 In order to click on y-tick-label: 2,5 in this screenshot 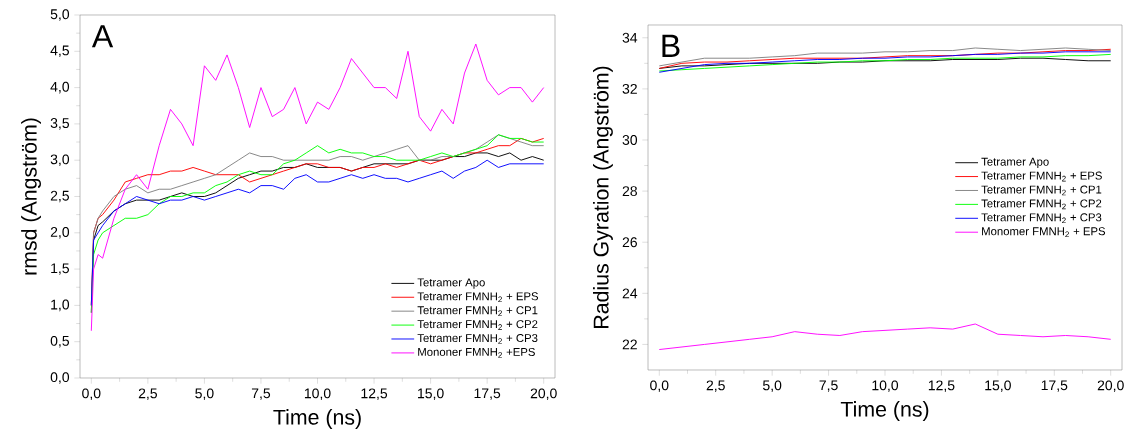, I will do `click(60, 196)`.